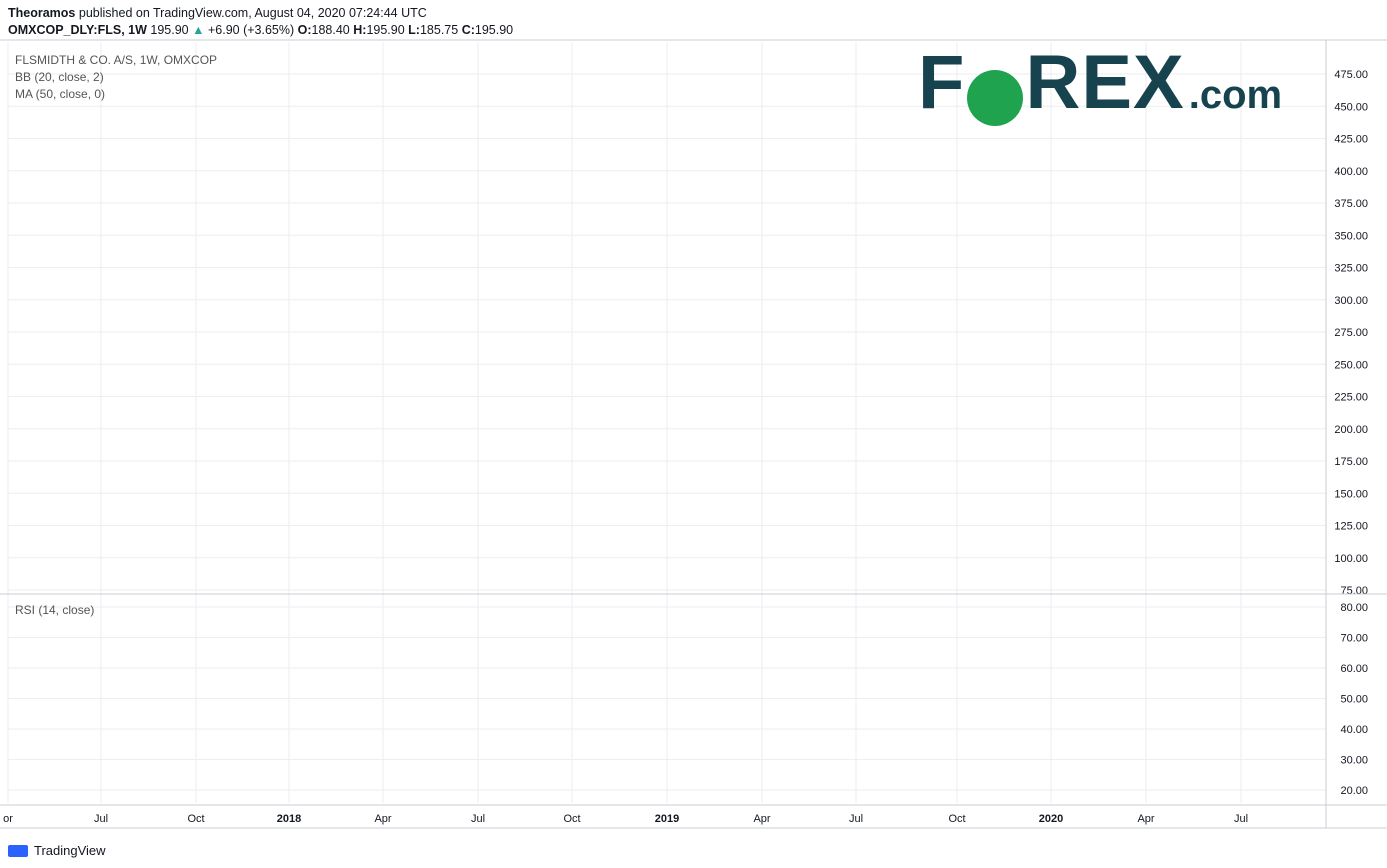  Describe the element at coordinates (1351, 107) in the screenshot. I see `y-tick-label: 450.00` at that location.